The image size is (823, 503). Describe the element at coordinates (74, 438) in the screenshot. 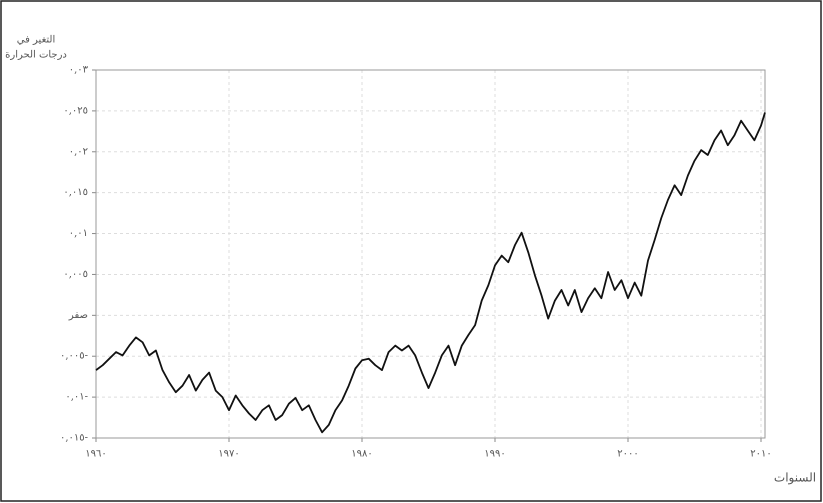

I see `y-tick-label: ٠,٠١٥-` at that location.